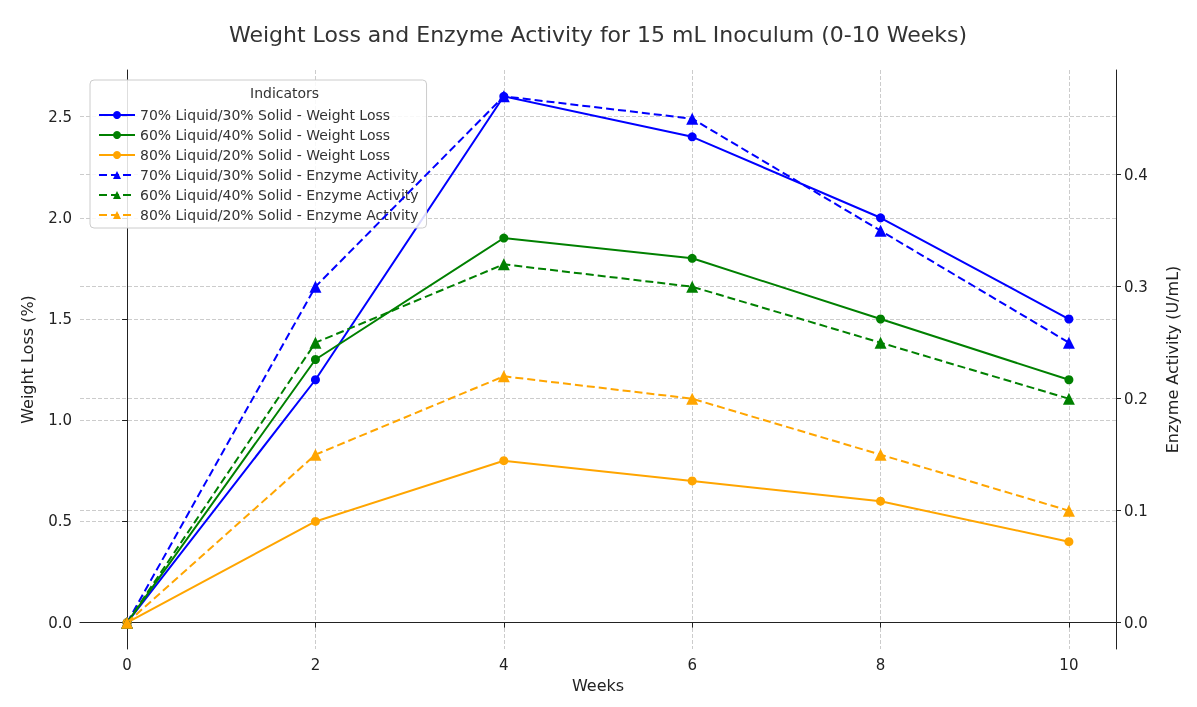  I want to click on x-tick-label: 4, so click(504, 664).